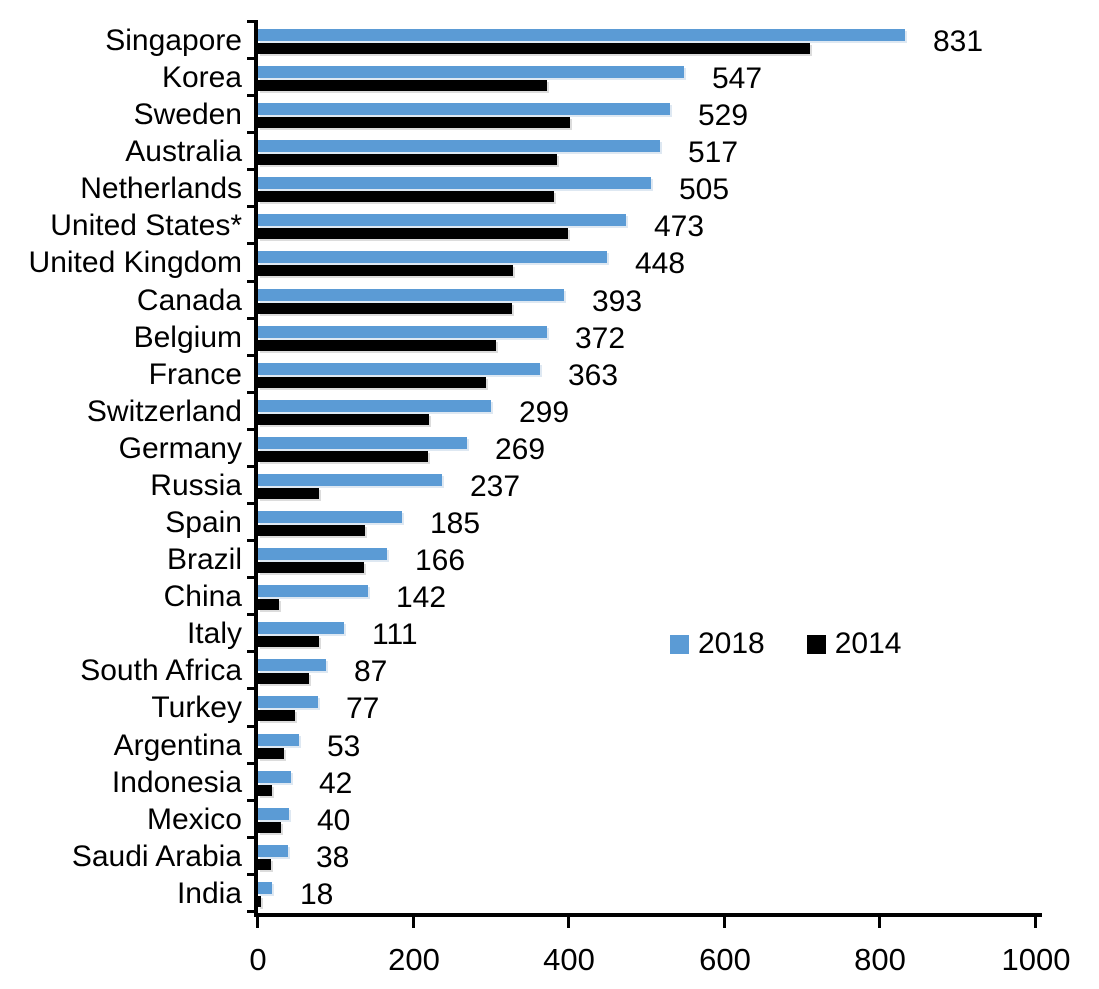  Describe the element at coordinates (195, 374) in the screenshot. I see `category-label: France` at that location.